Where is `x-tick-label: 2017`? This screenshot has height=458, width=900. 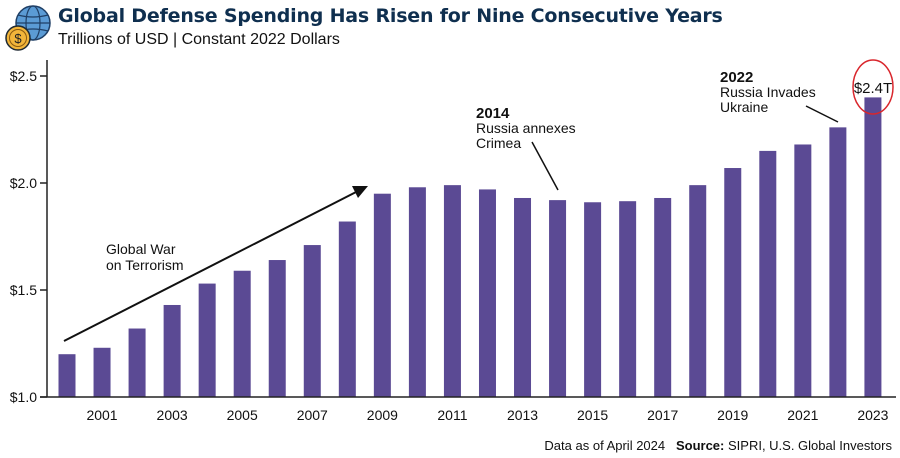 x-tick-label: 2017 is located at coordinates (662, 415).